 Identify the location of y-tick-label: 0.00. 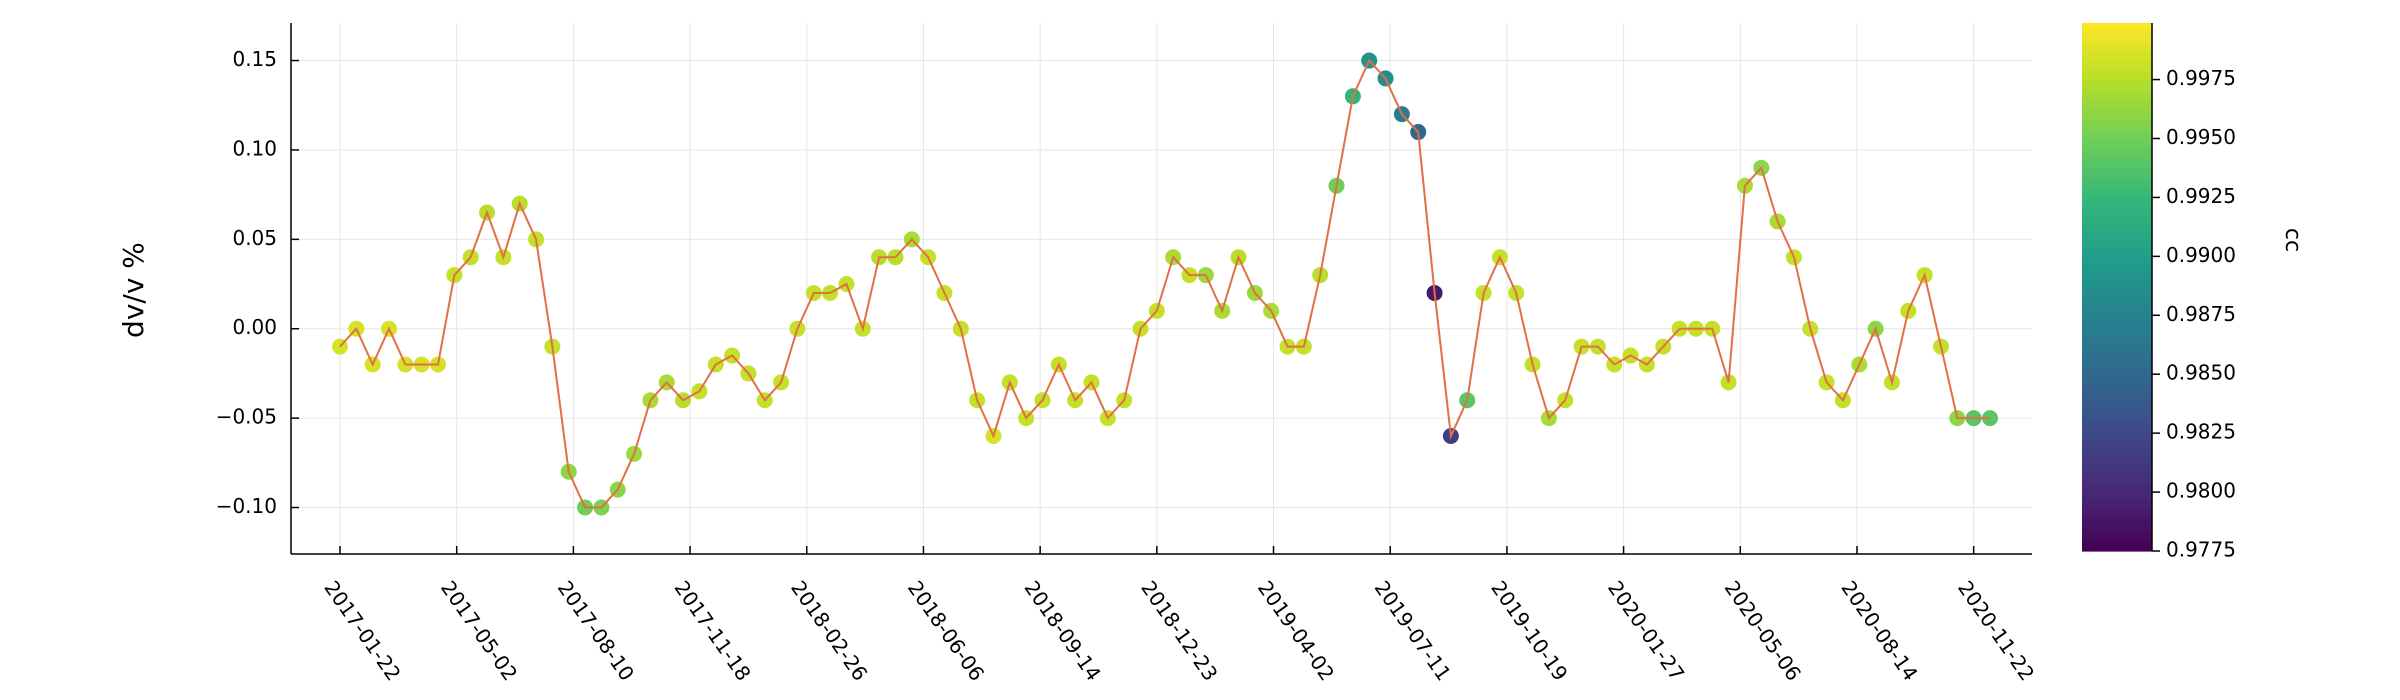
(254, 327).